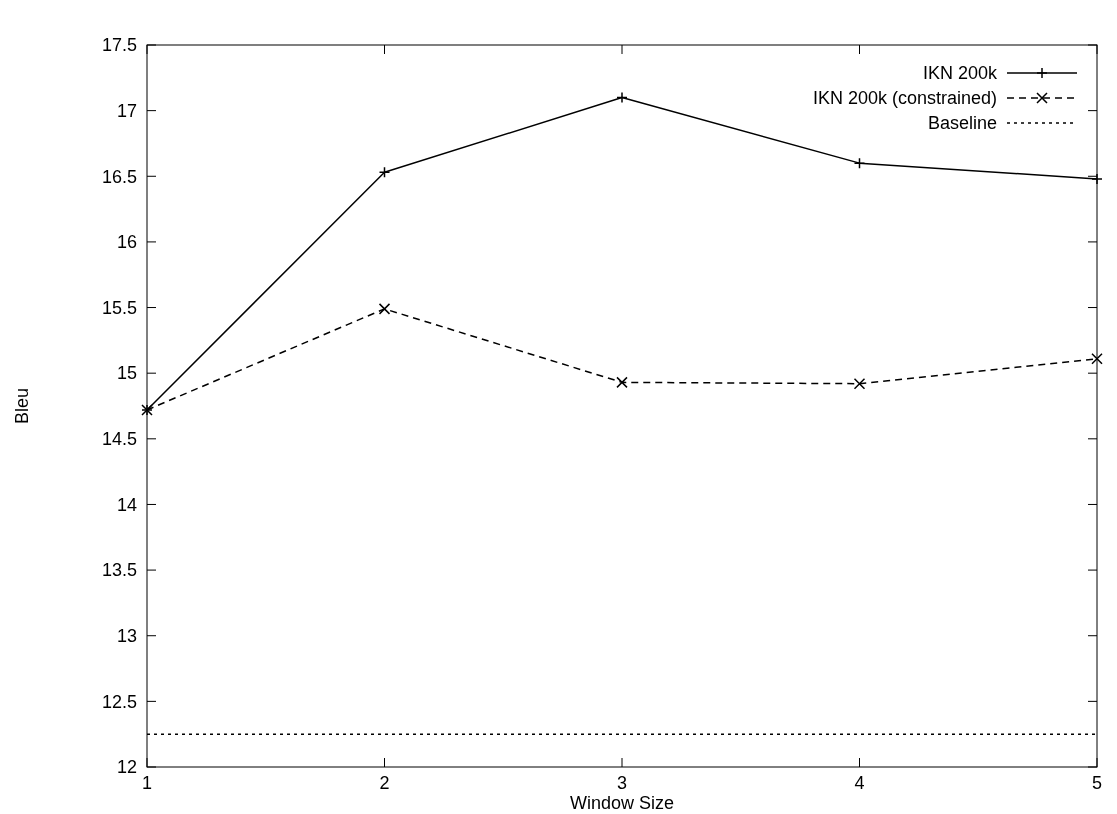  Describe the element at coordinates (960, 73) in the screenshot. I see `legend-label: IKN 200k` at that location.